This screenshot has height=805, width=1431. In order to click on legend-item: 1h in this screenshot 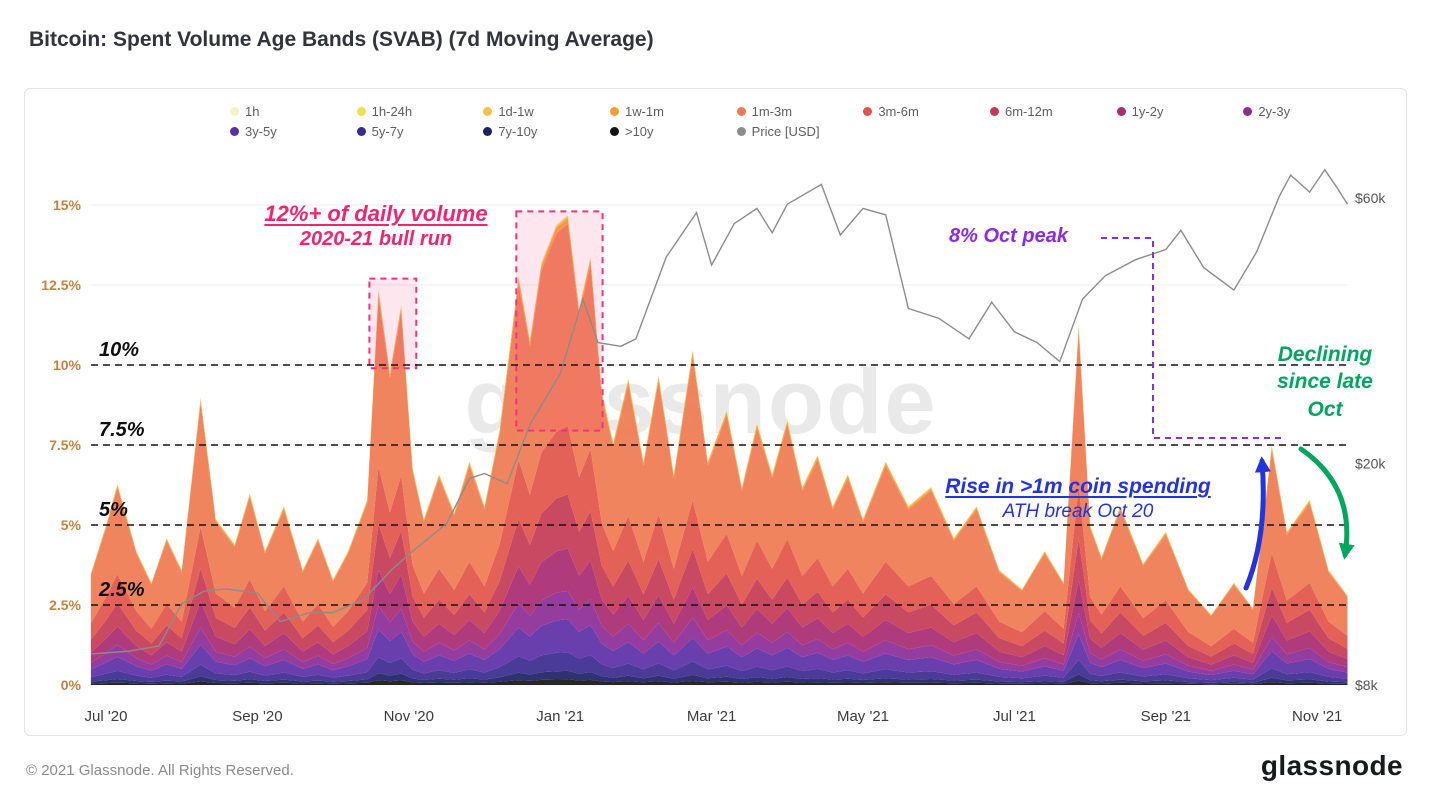, I will do `click(293, 111)`.